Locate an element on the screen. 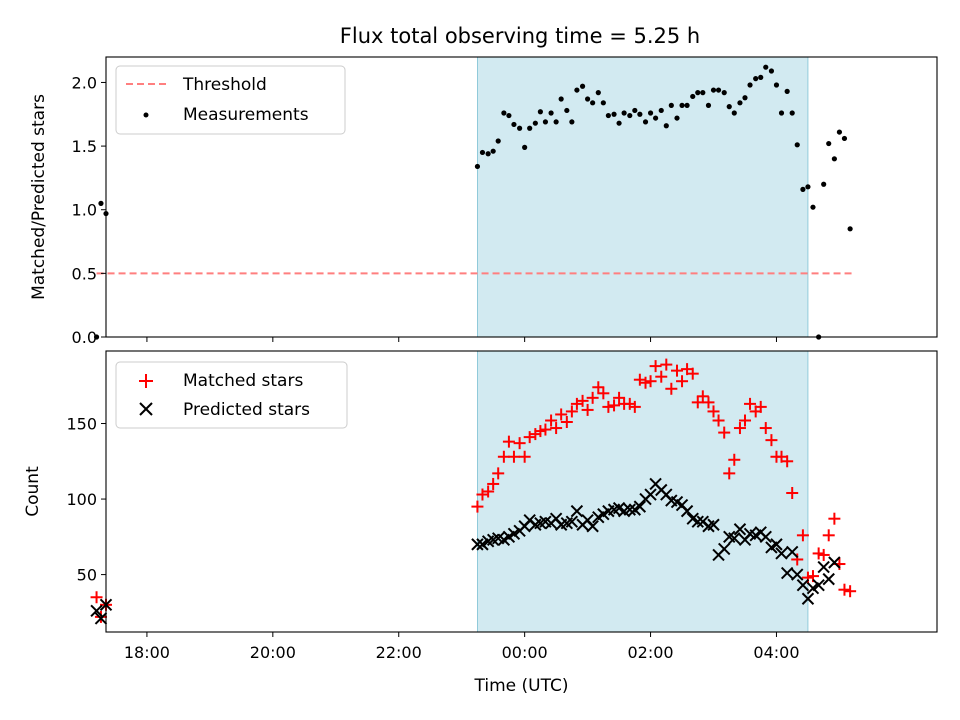 The image size is (960, 720). legend-predicted-label: Predicted stars is located at coordinates (246, 410).